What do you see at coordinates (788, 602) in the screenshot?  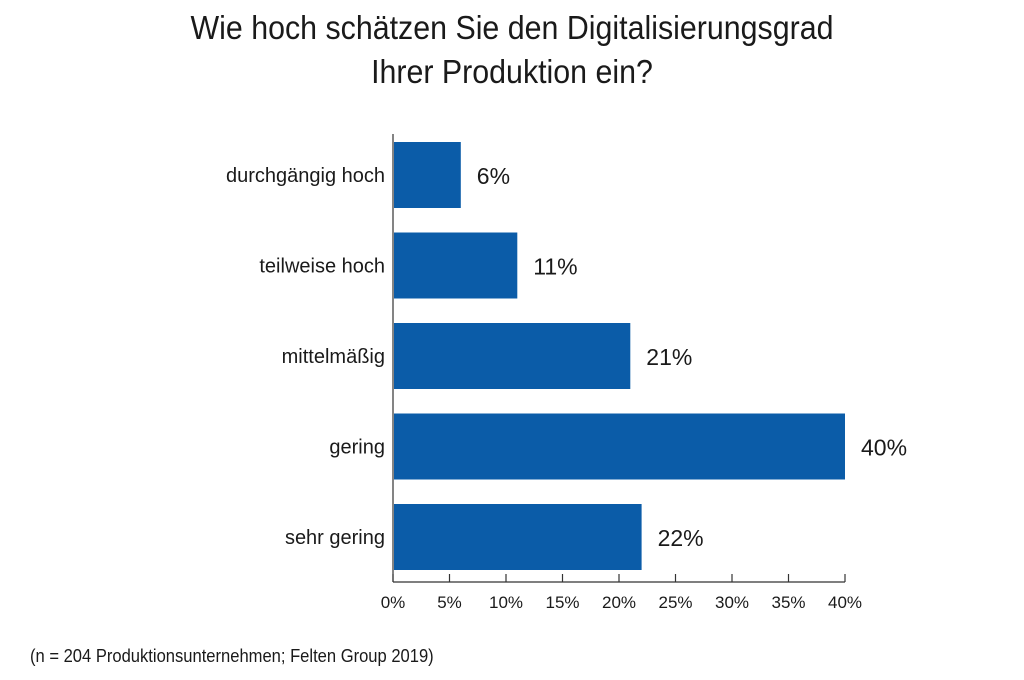 I see `x-tick-label-7: 35%` at bounding box center [788, 602].